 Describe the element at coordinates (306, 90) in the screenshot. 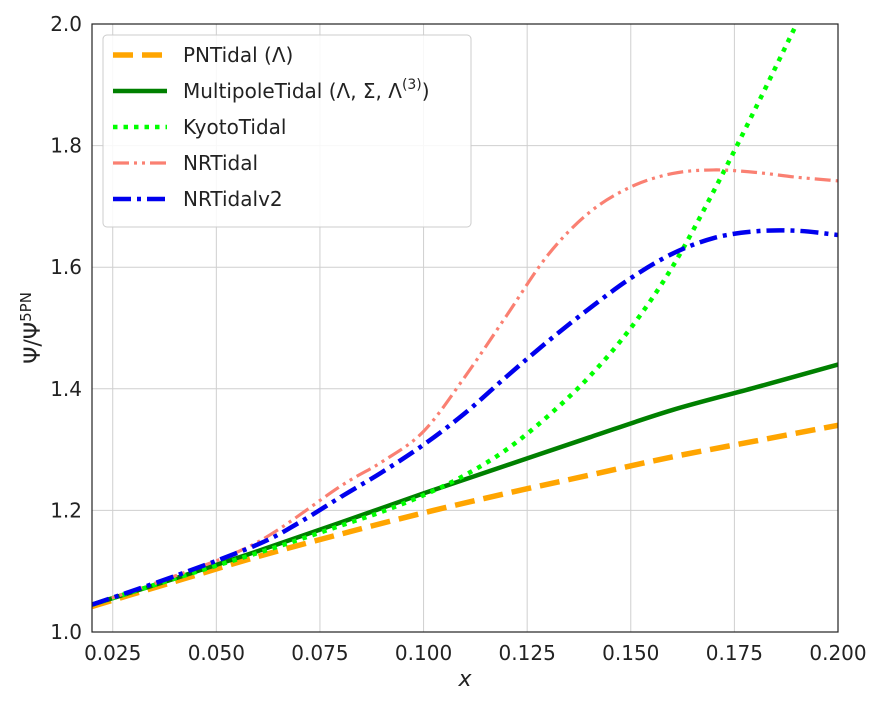

I see `legend-label: MultipoleTidal (Λ, Σ, Λ(3))` at that location.